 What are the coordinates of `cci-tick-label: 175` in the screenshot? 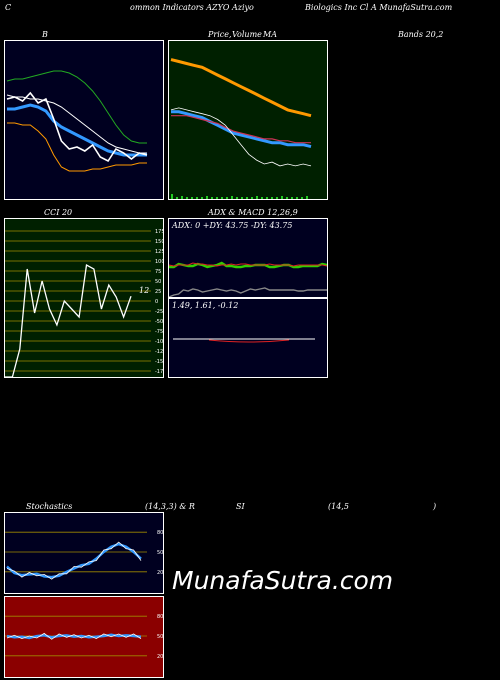 It's located at (159, 232).